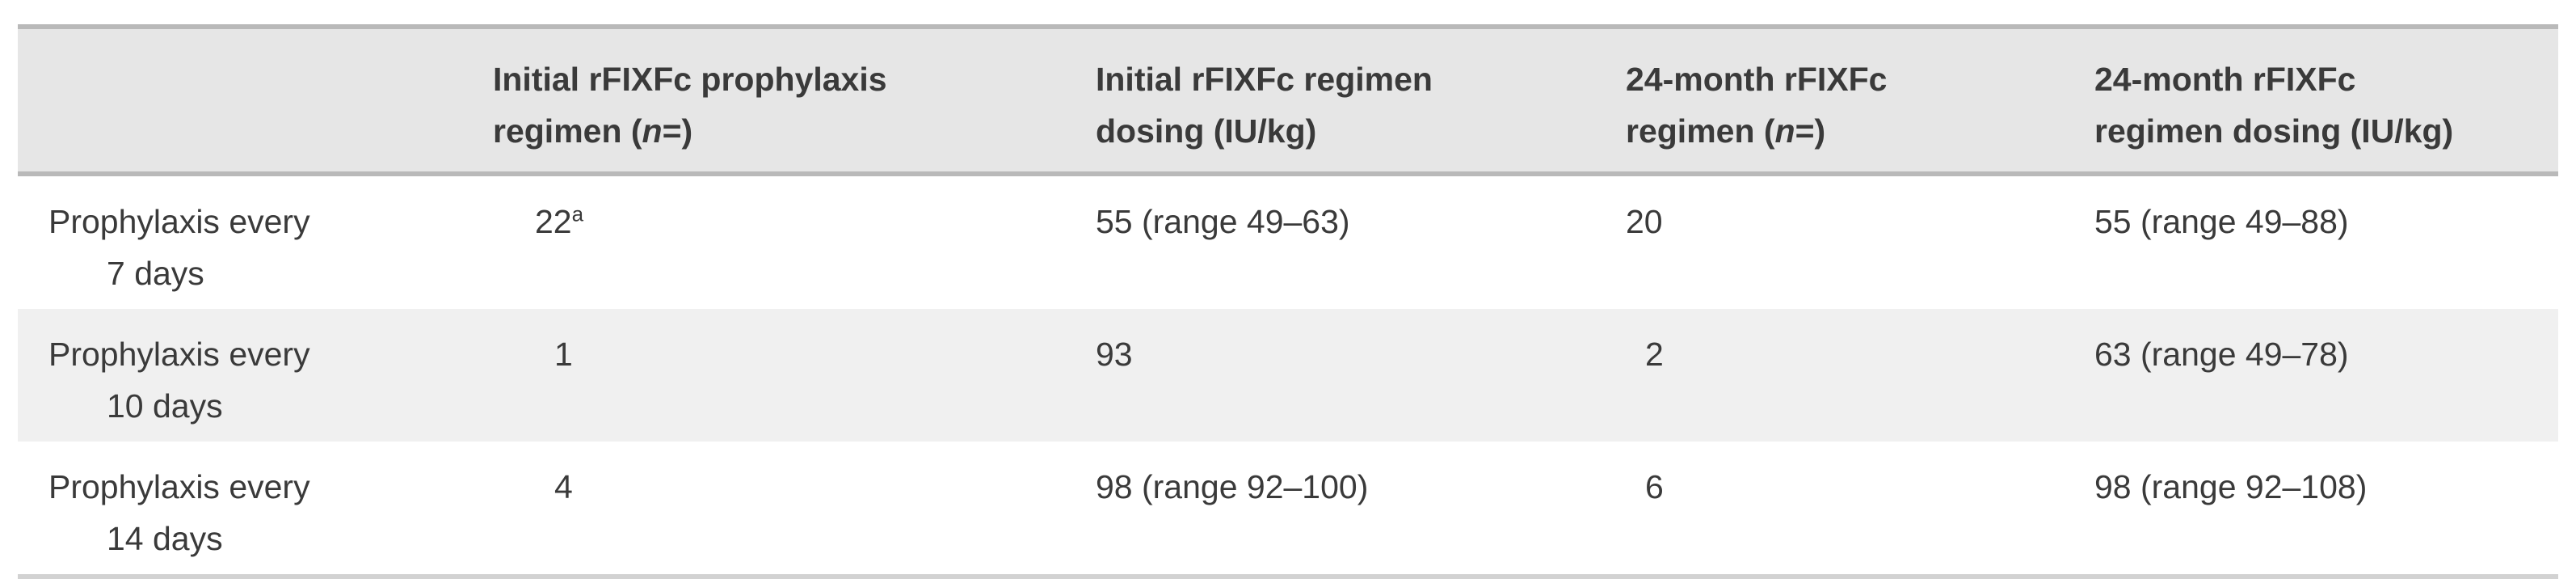 The height and width of the screenshot is (579, 2576). I want to click on month24-n-cell: 20, so click(1644, 221).